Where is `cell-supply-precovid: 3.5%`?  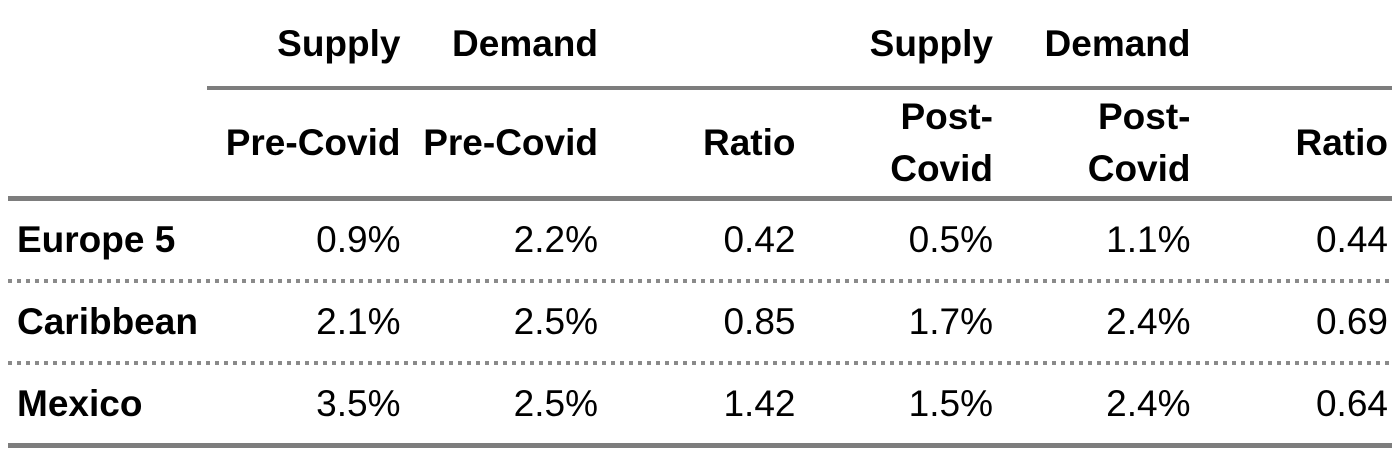
cell-supply-precovid: 3.5% is located at coordinates (306, 406).